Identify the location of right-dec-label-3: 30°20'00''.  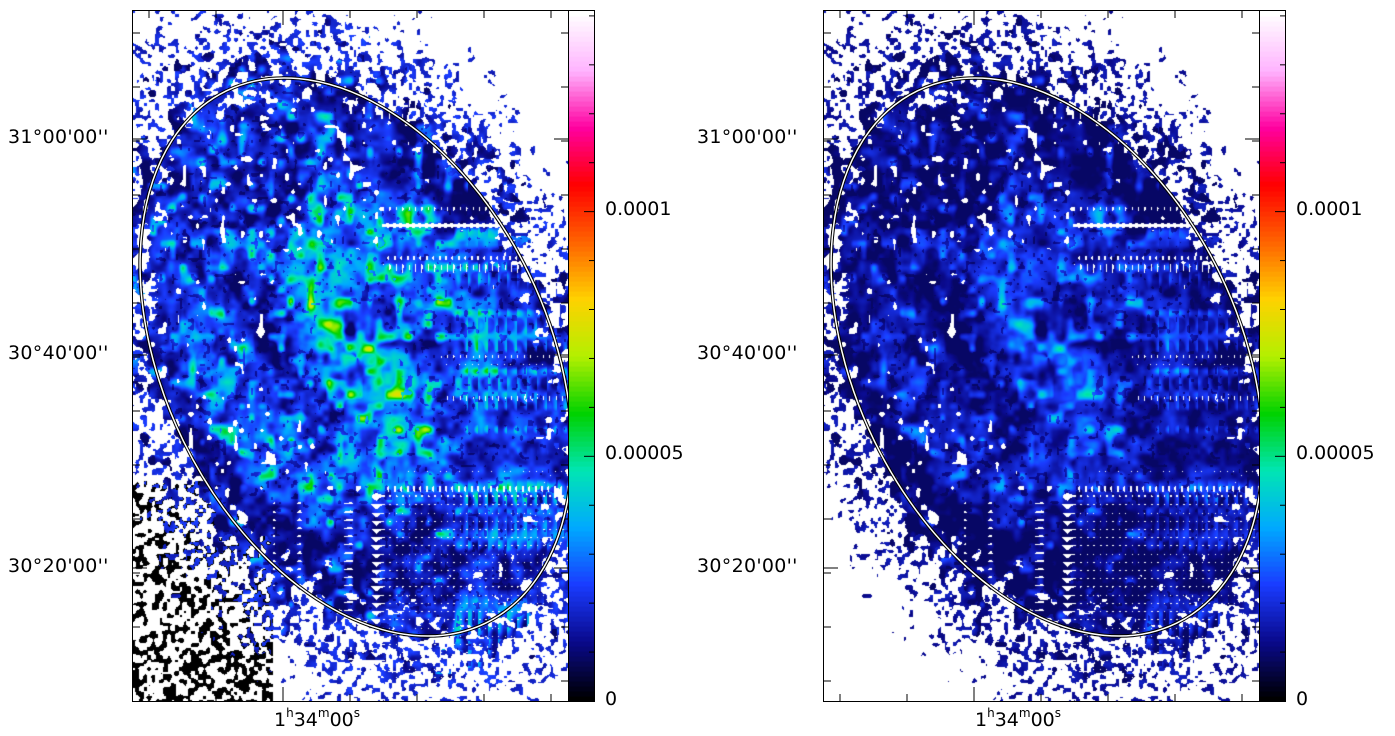
(747, 566).